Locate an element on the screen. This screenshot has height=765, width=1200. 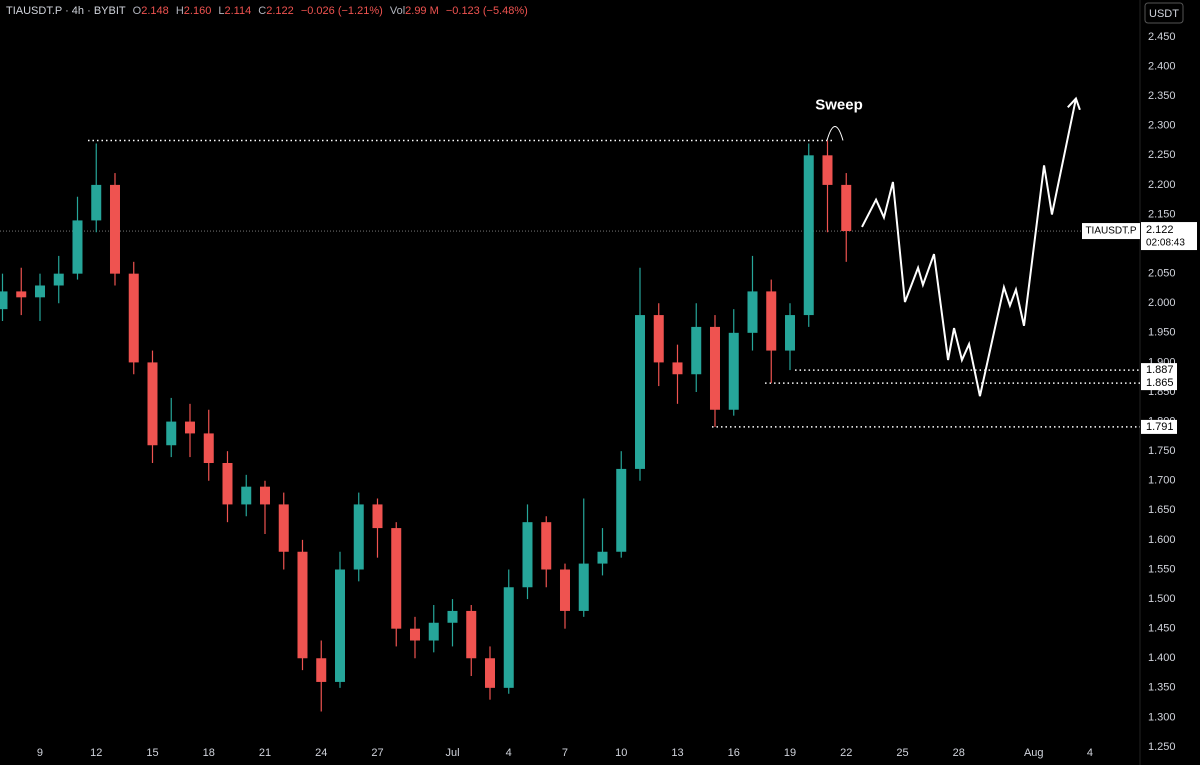
x-tick-label: Jul is located at coordinates (452, 753).